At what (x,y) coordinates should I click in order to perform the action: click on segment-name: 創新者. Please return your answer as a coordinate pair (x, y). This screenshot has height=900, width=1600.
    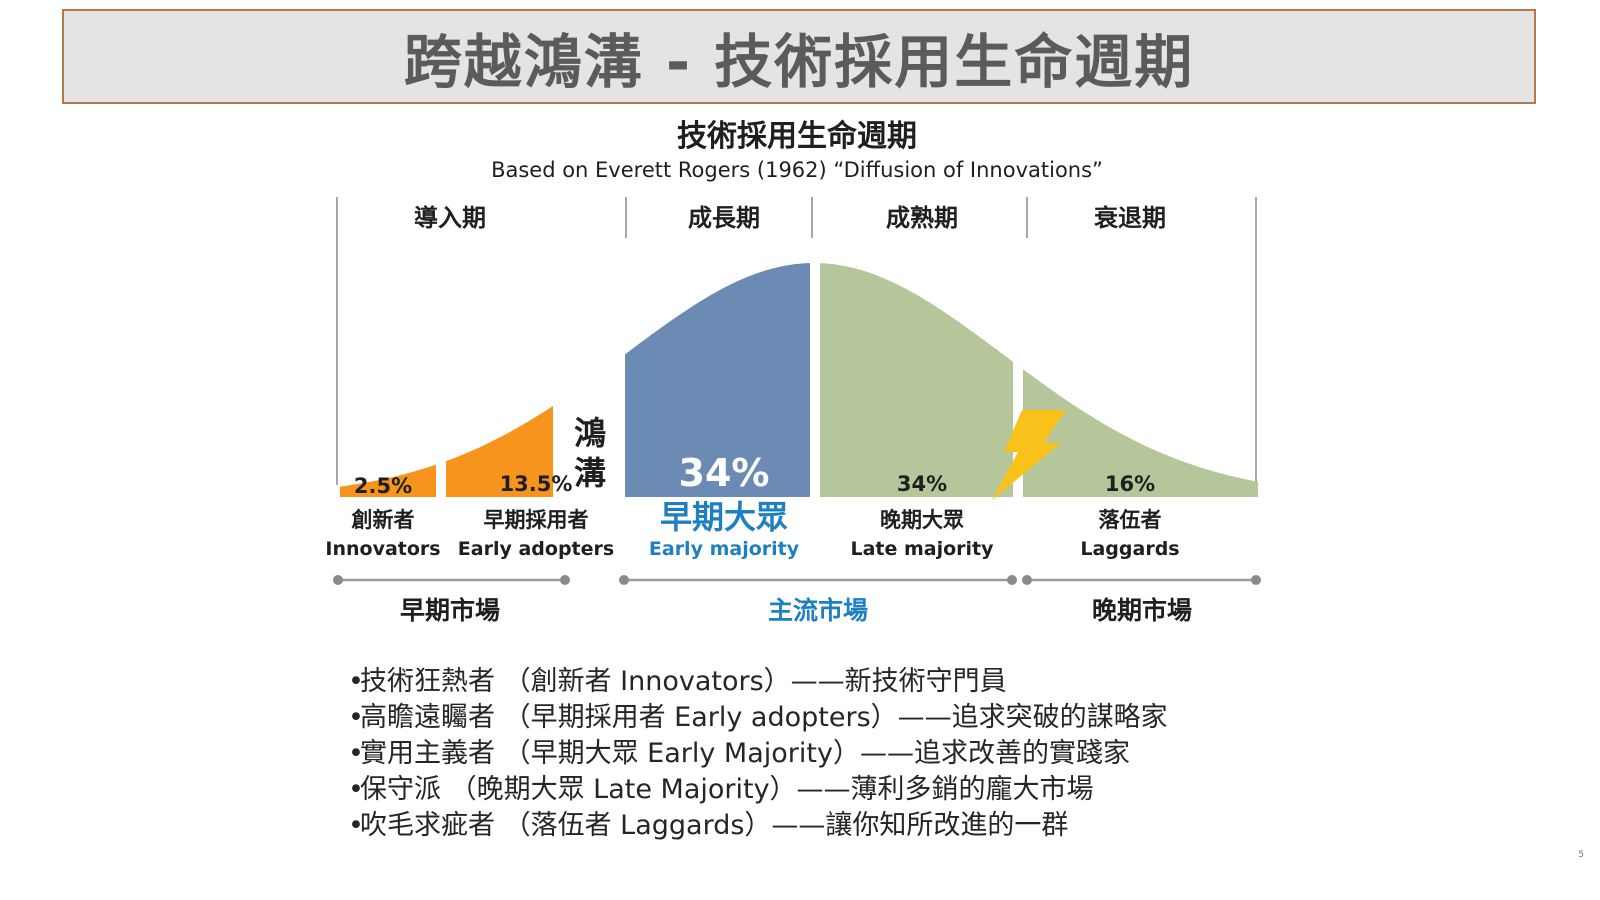
    Looking at the image, I should click on (383, 520).